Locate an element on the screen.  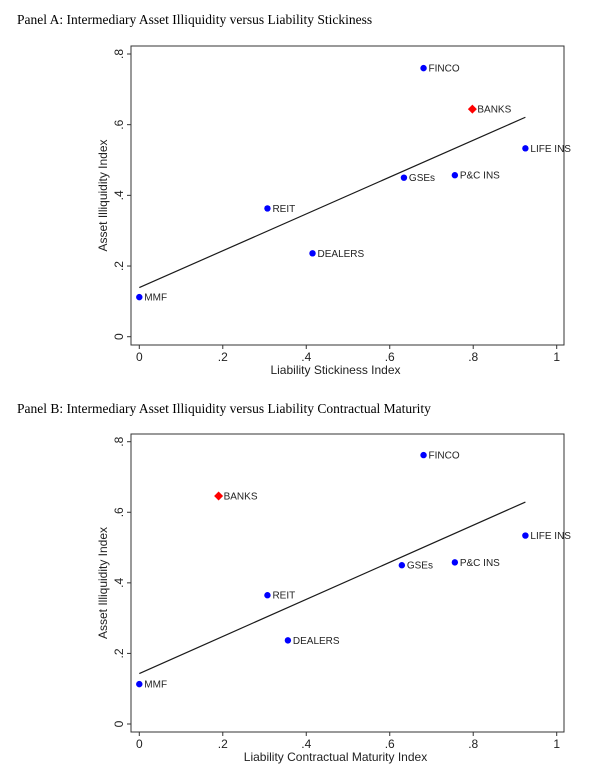
x-axis-label: Liability Contractual Maturity Index is located at coordinates (335, 757).